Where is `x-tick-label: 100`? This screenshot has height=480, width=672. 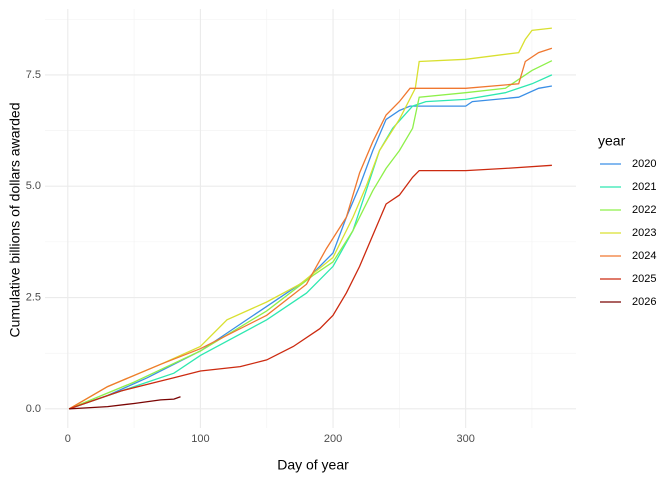 x-tick-label: 100 is located at coordinates (200, 439).